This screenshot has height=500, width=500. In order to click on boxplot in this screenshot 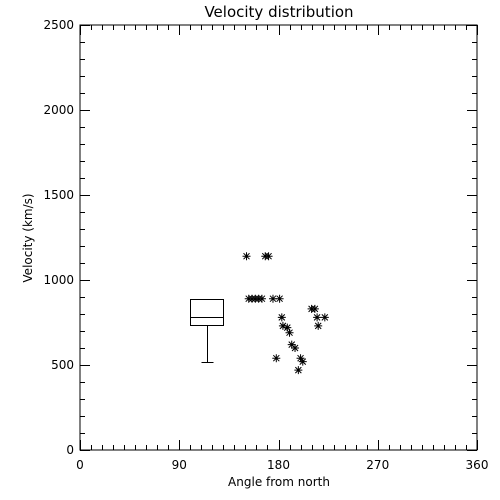, I will do `click(207, 331)`.